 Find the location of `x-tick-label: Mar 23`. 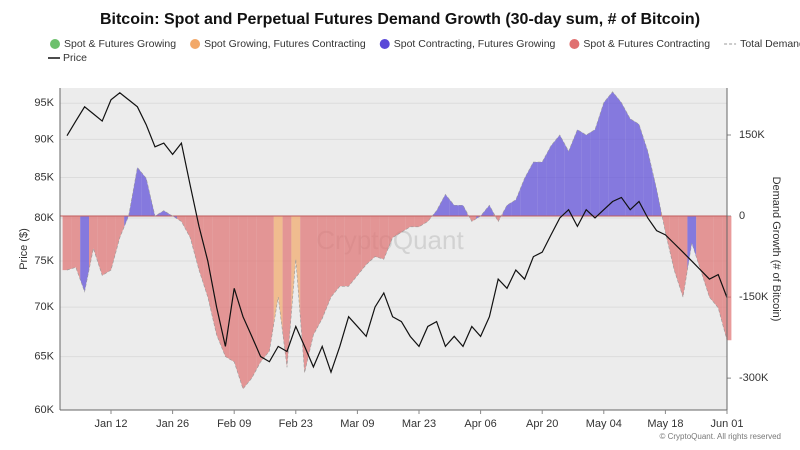

x-tick-label: Mar 23 is located at coordinates (419, 424).